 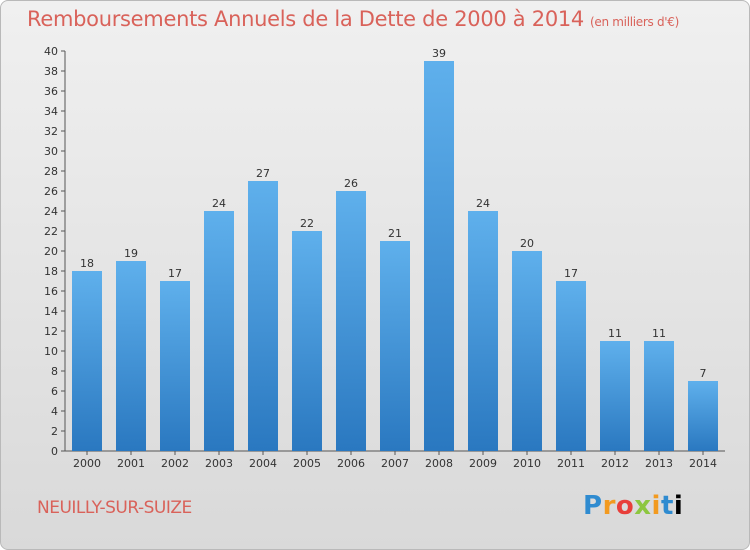 I want to click on y-tick-label: 20, so click(x=51, y=251).